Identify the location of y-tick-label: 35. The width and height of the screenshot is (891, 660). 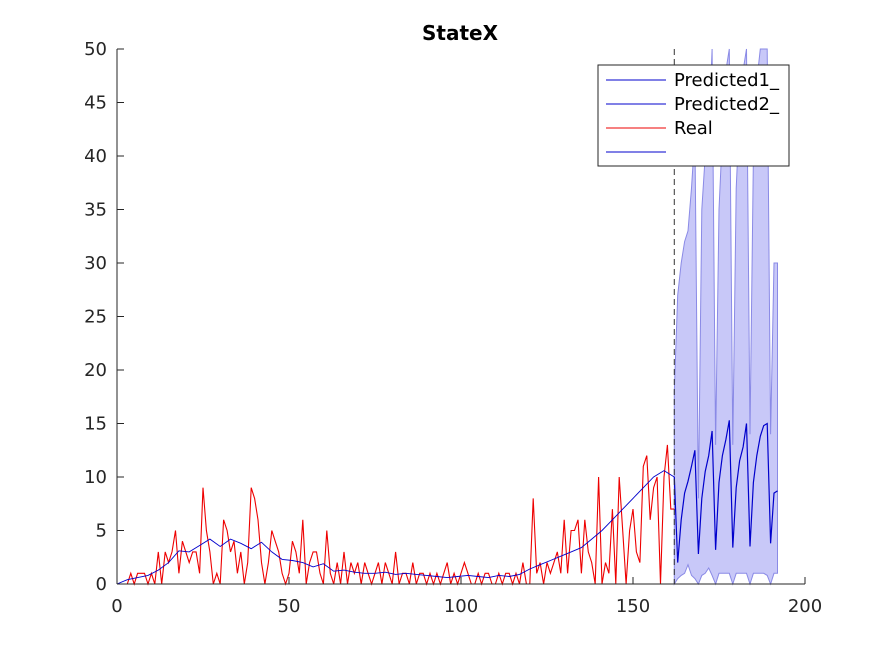
(95, 210).